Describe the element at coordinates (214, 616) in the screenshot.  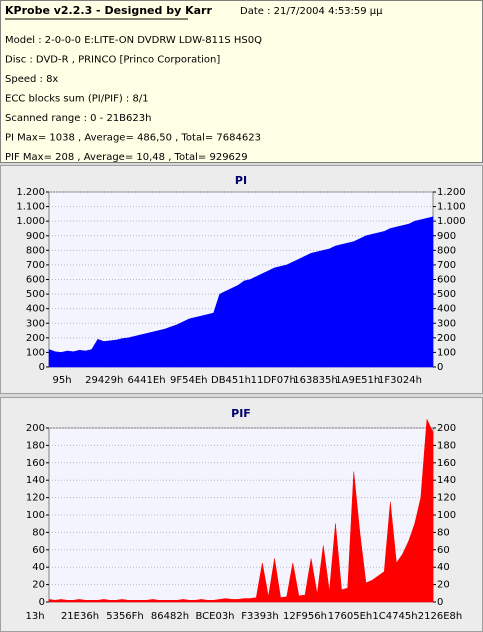
I see `x-tick-label: BCE03h` at that location.